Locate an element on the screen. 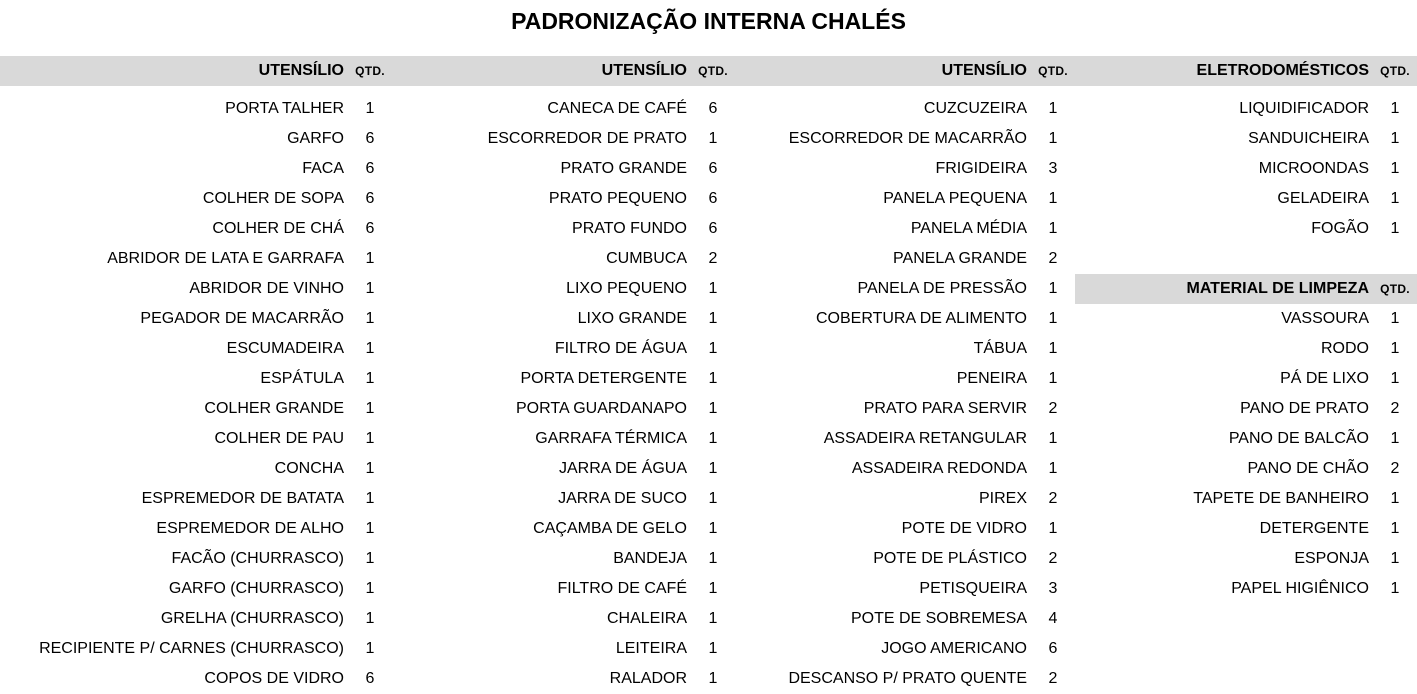 The height and width of the screenshot is (694, 1417). item-name: COLHER GRANDE is located at coordinates (274, 408).